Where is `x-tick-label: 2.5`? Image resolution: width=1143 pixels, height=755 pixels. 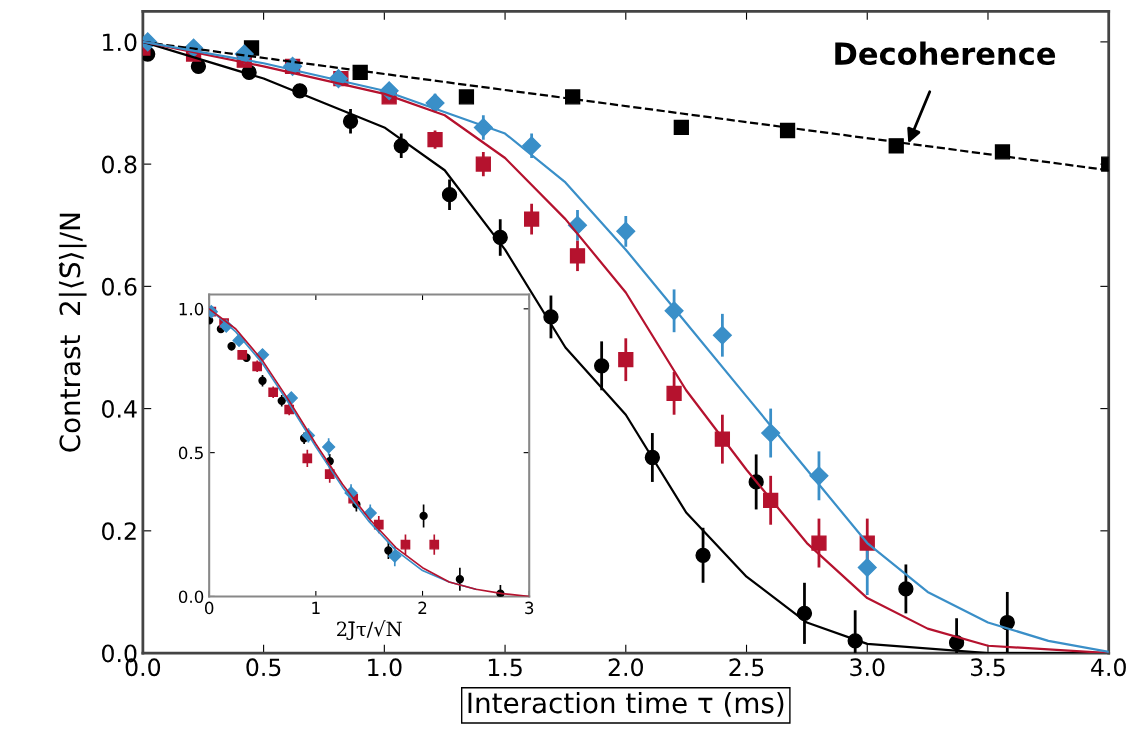
x-tick-label: 2.5 is located at coordinates (746, 667).